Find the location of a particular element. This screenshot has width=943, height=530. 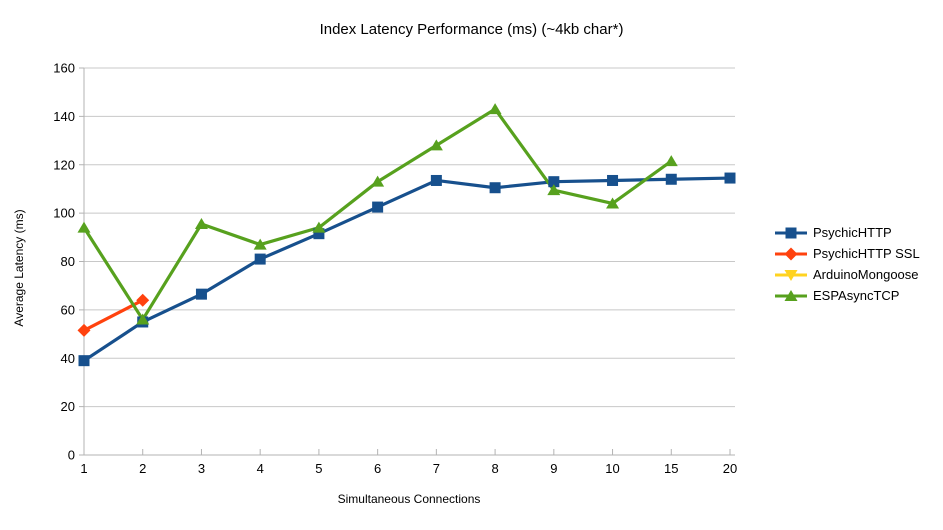

x-tick-label: 9 is located at coordinates (553, 468).